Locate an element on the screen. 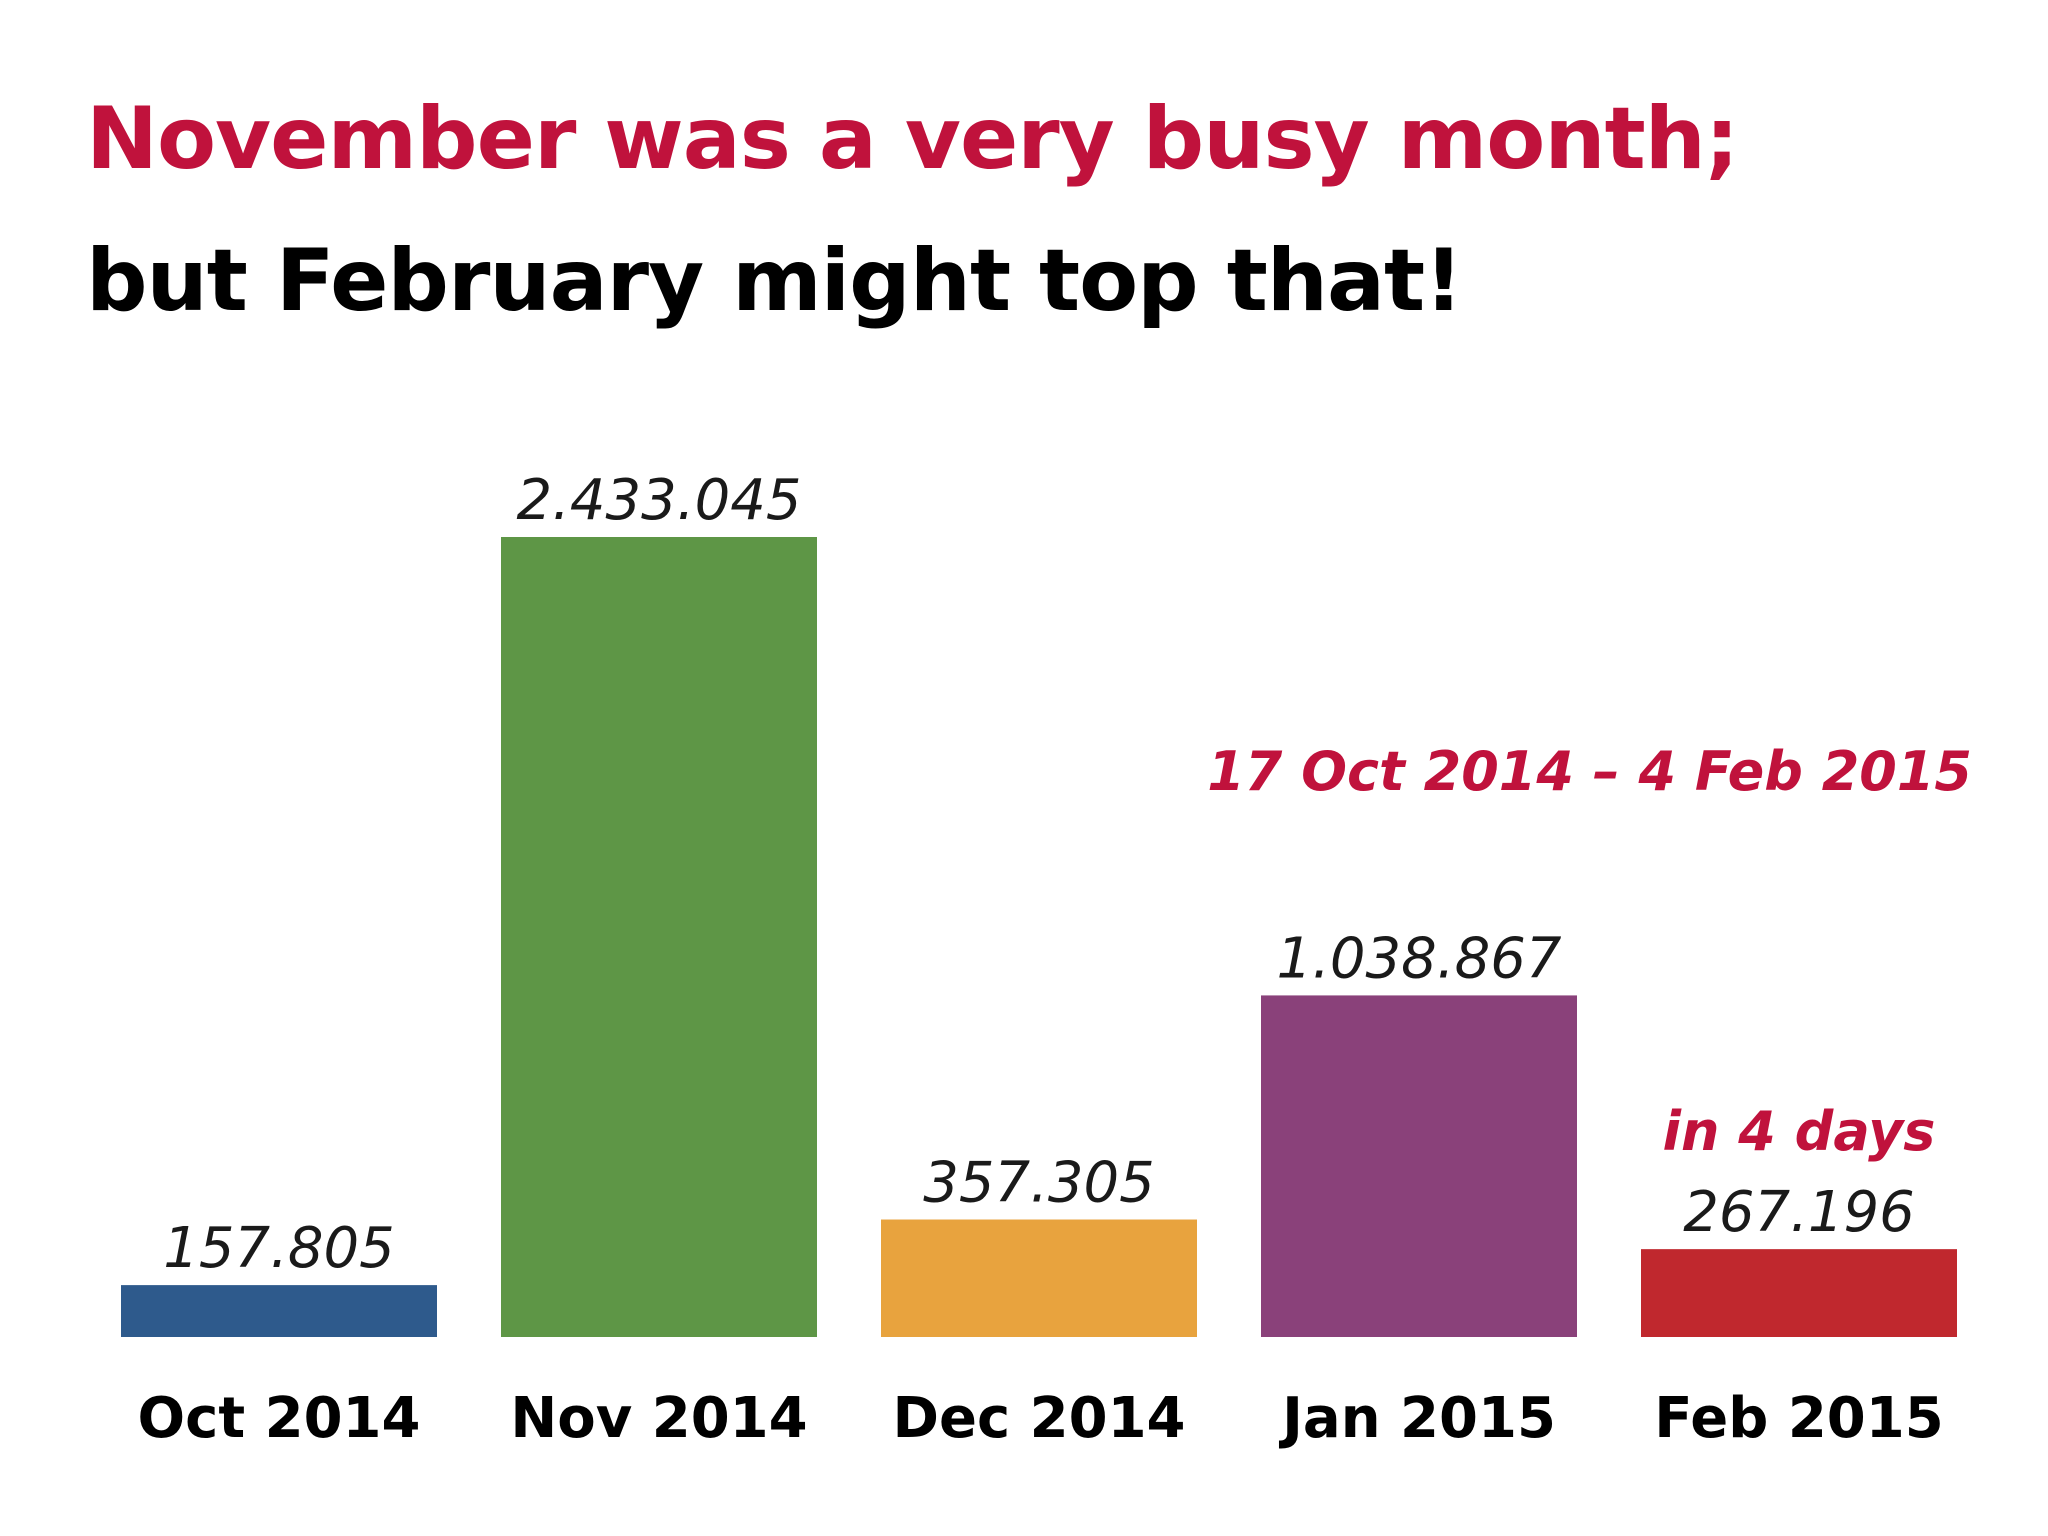 The image size is (2048, 1536). value-label: 2.433.045 is located at coordinates (658, 500).